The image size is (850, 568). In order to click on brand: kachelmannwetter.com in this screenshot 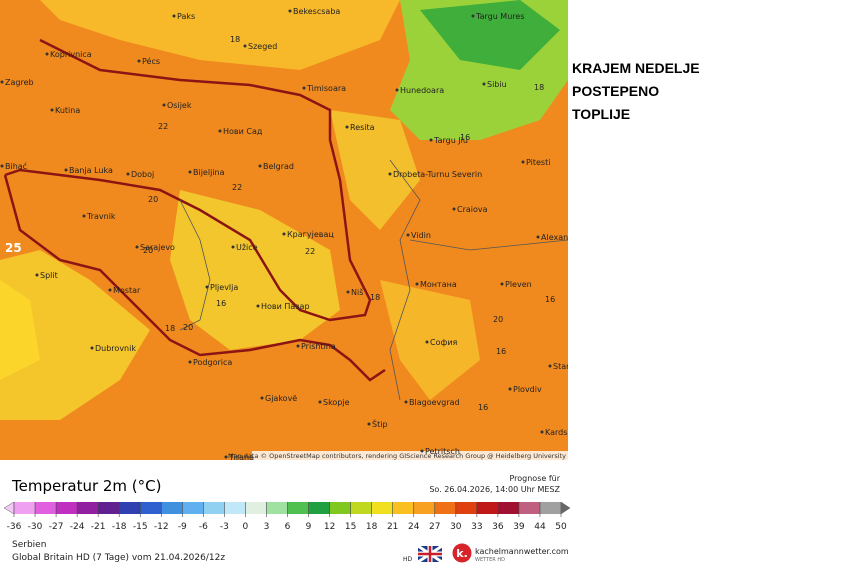, I will do `click(522, 551)`.